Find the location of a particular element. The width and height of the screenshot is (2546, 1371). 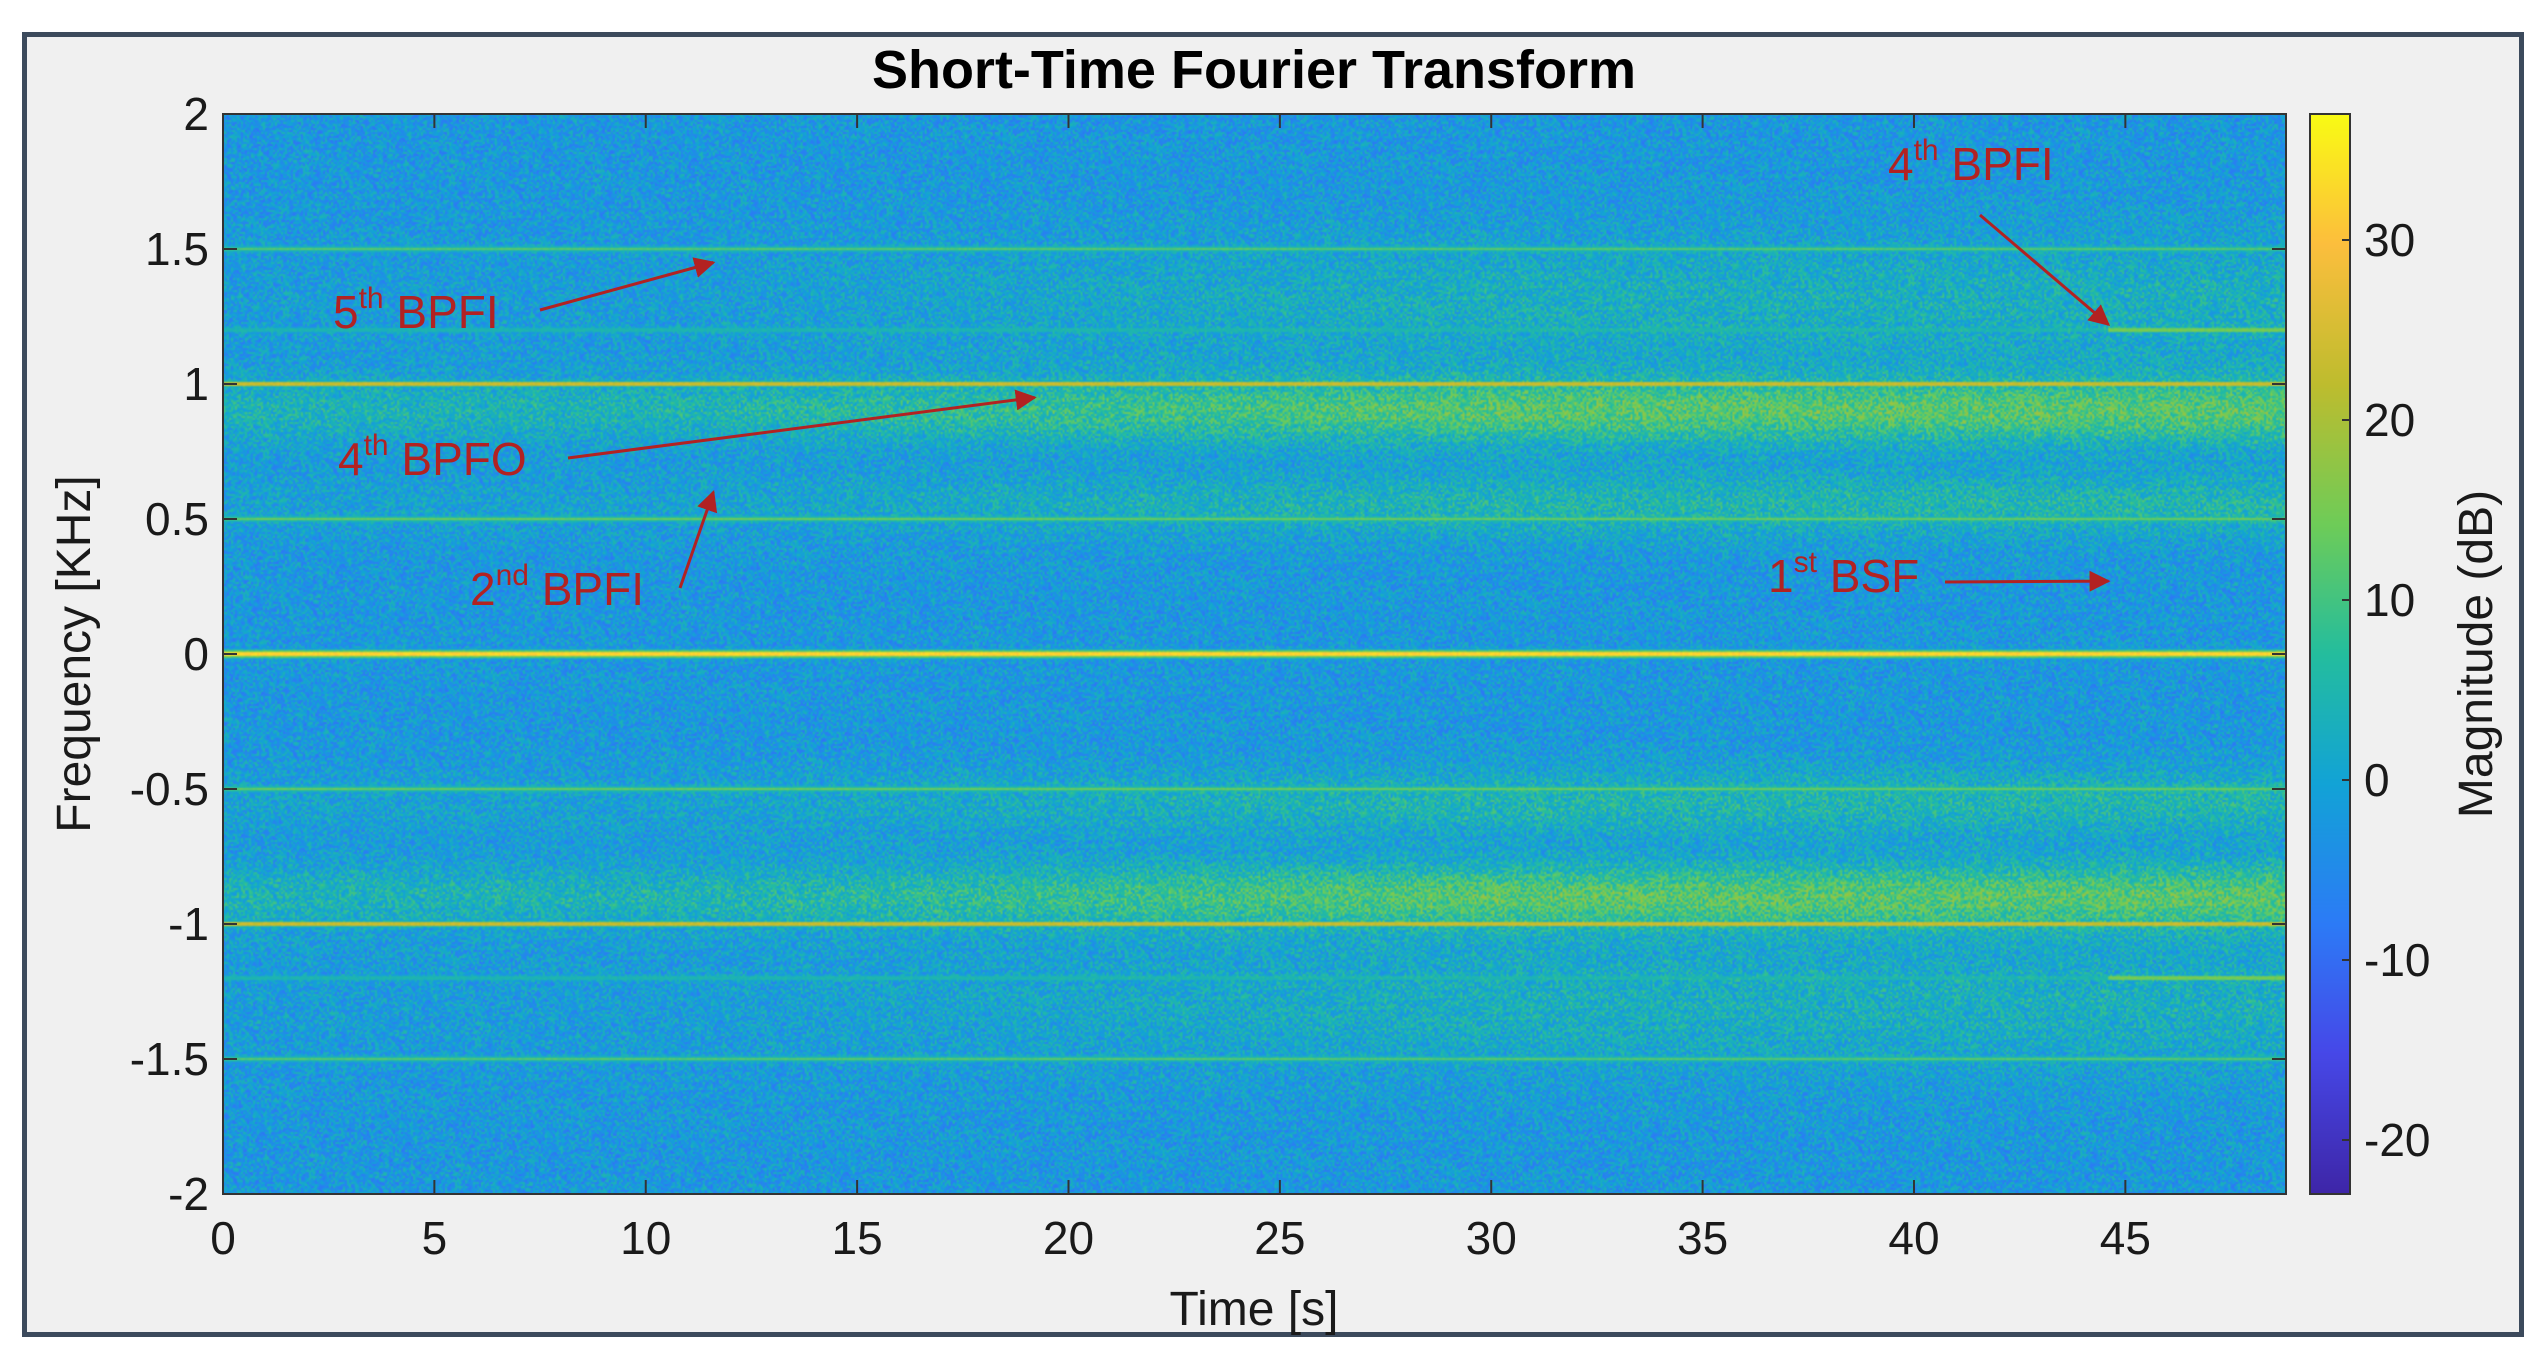

colorbar-tick-label: -20 is located at coordinates (2397, 1140).